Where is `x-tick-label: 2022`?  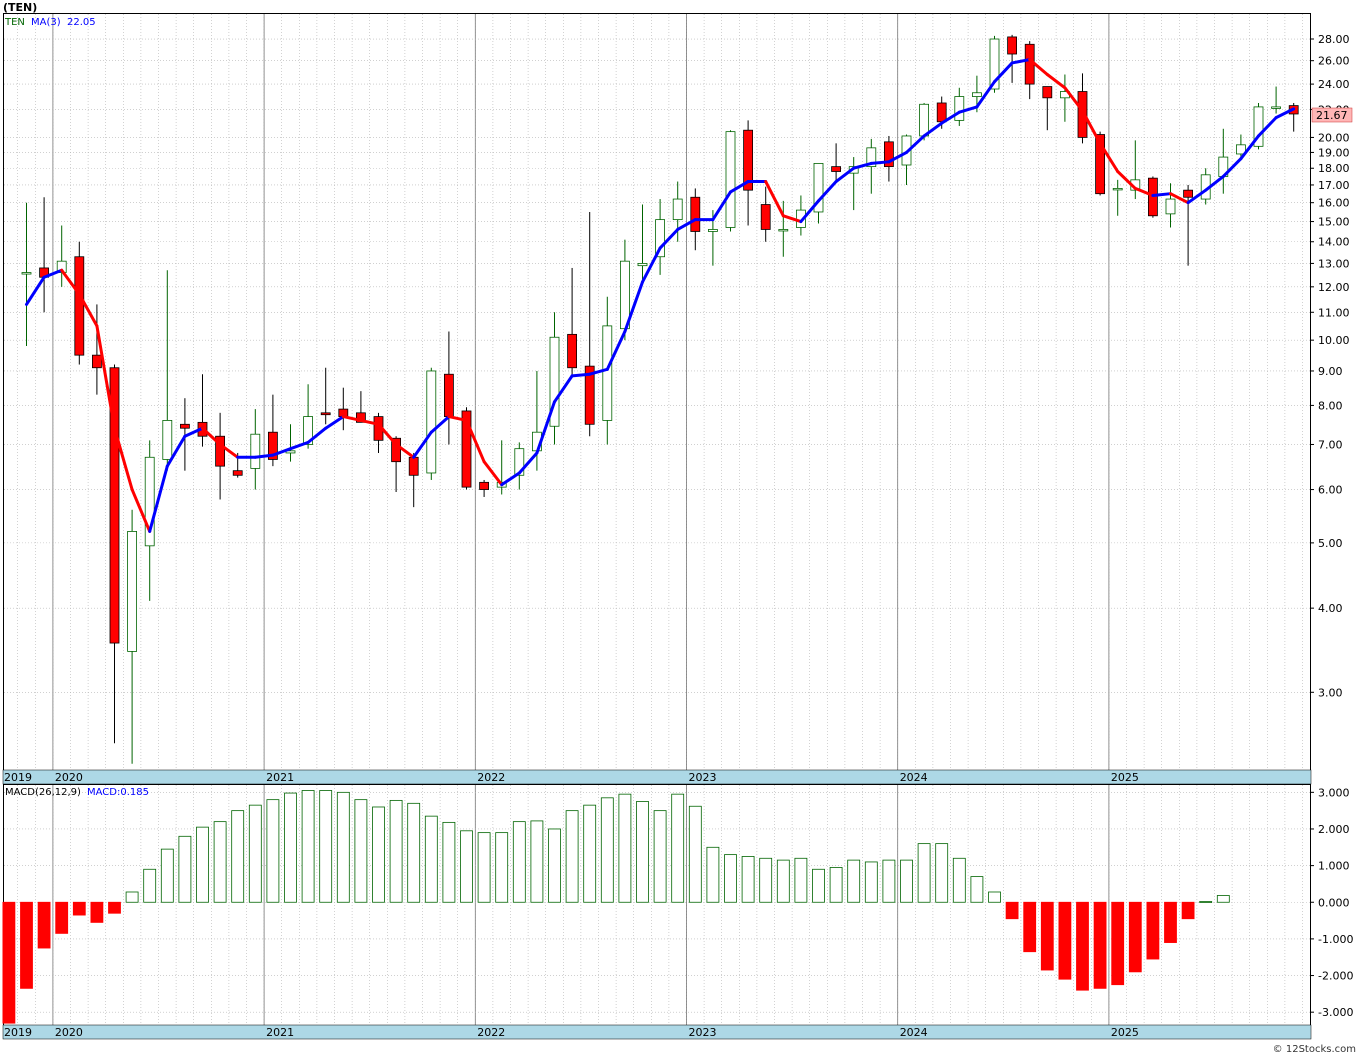
x-tick-label: 2022 is located at coordinates (491, 1032).